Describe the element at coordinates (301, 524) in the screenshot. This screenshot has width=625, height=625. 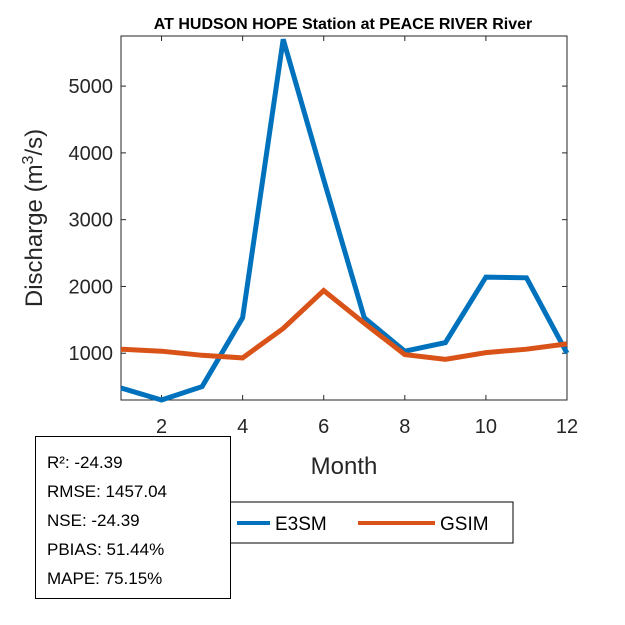
I see `legend-label-e3sm: E3SM` at that location.